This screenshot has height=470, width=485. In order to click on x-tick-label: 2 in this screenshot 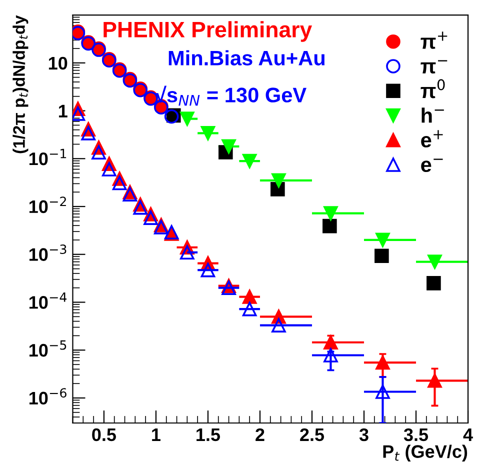, I will do `click(260, 434)`.